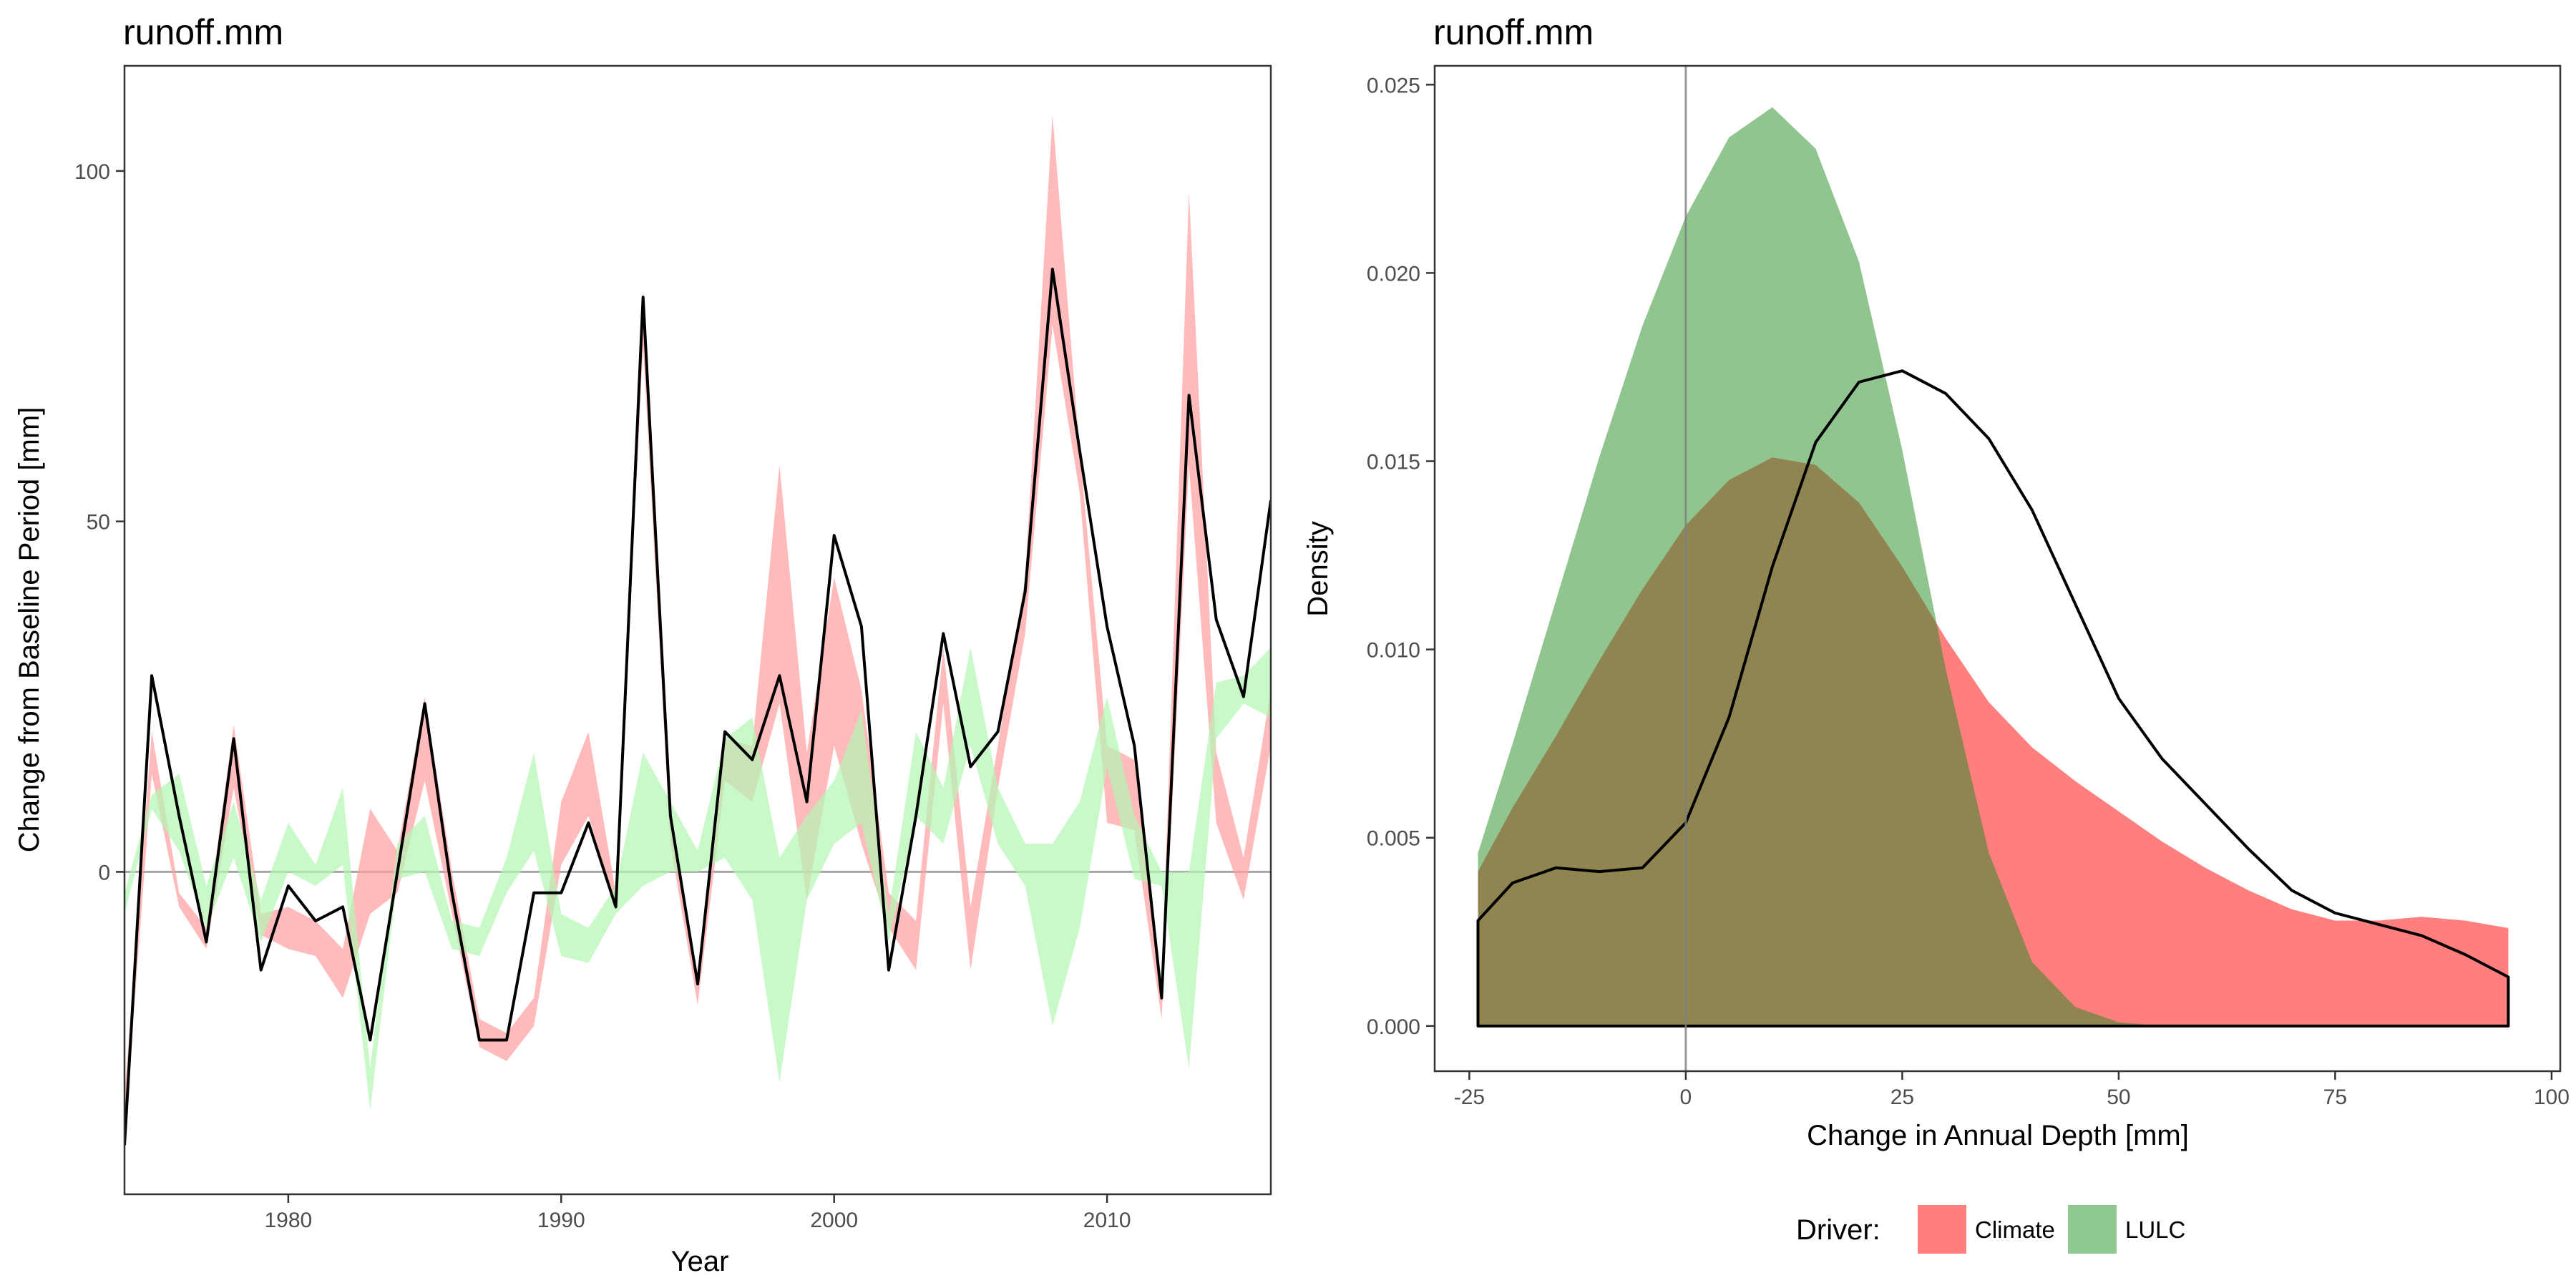 The image size is (2576, 1288). I want to click on left-y-tick-label: 50, so click(98, 523).